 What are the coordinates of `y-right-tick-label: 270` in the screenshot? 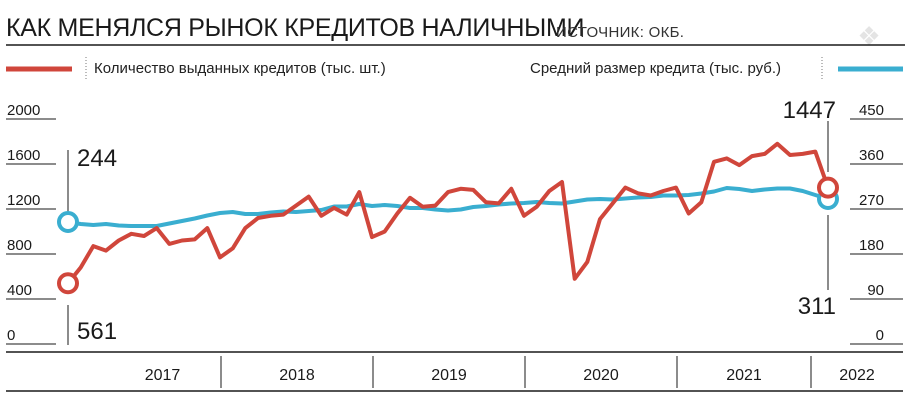 It's located at (871, 200).